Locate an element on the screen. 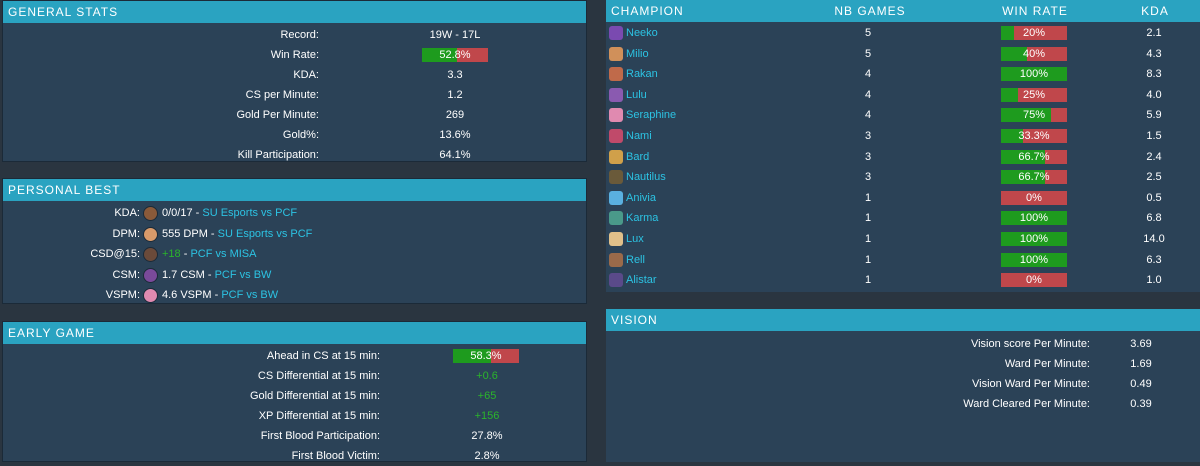  early-game-row: First Blood Participation: 27.8% is located at coordinates (294, 436).